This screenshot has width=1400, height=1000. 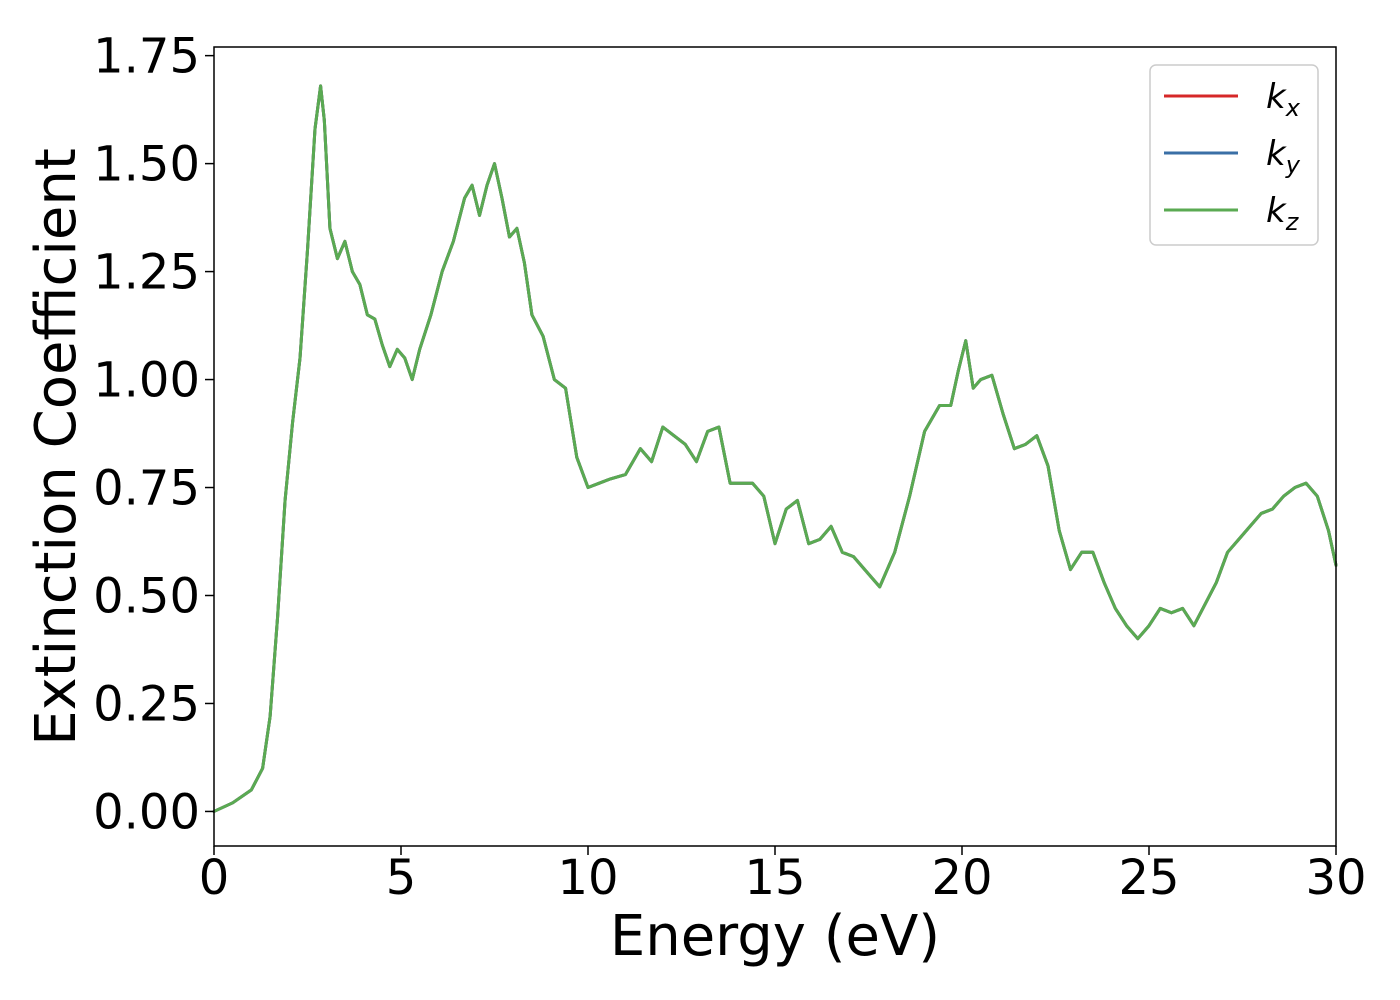 I want to click on x-tick-label: 25, so click(x=1148, y=878).